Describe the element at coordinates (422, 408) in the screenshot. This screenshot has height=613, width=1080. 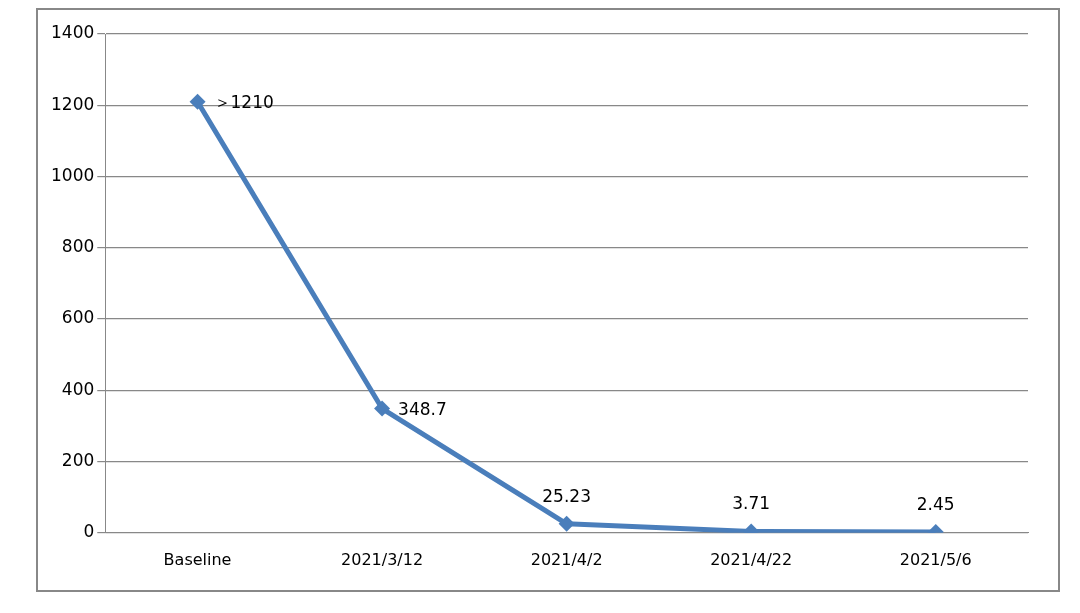
I see `data-label: 348.7` at that location.